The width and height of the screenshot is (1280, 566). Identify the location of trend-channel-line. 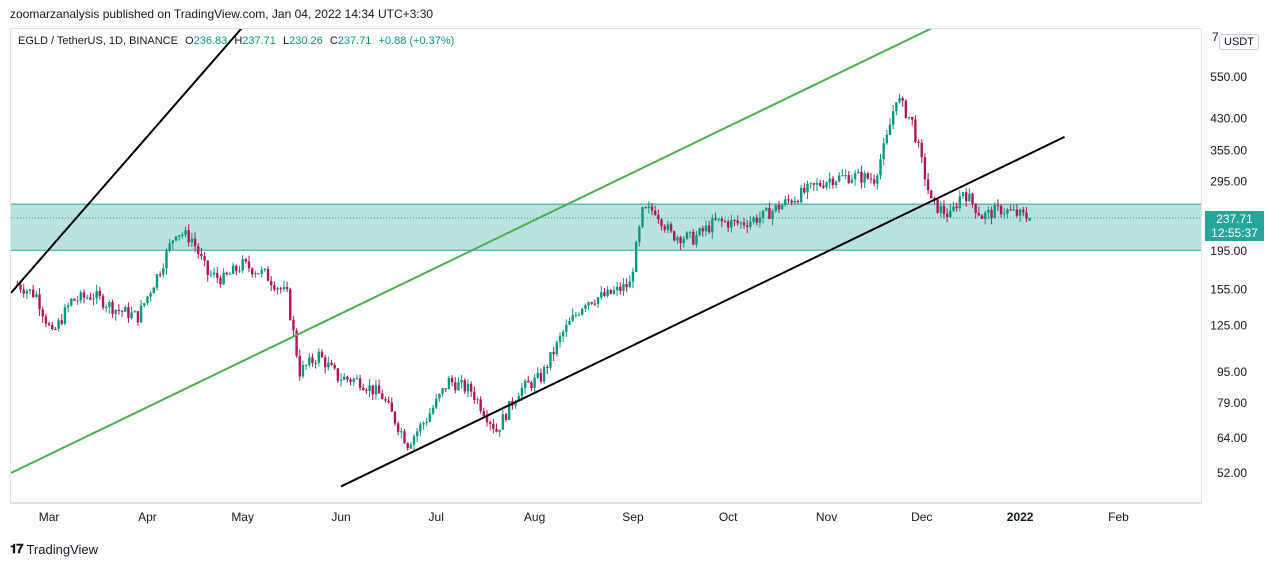
(141, 147).